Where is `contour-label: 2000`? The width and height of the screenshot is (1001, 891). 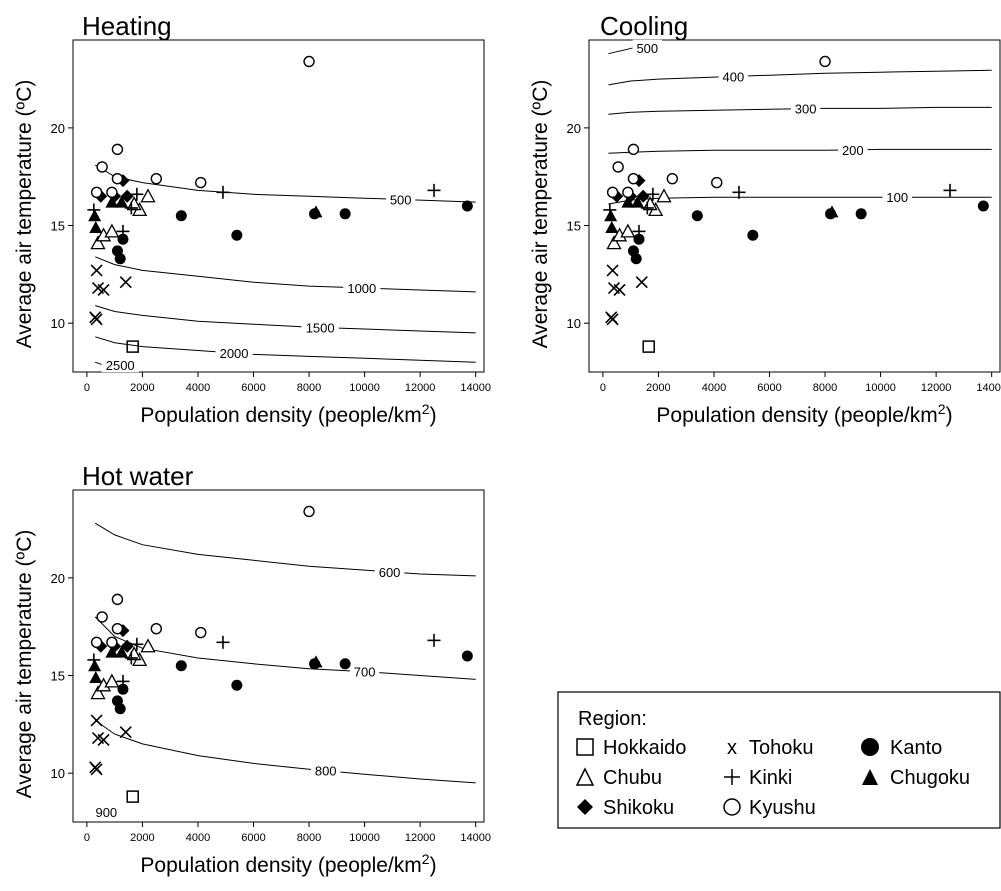 contour-label: 2000 is located at coordinates (234, 353).